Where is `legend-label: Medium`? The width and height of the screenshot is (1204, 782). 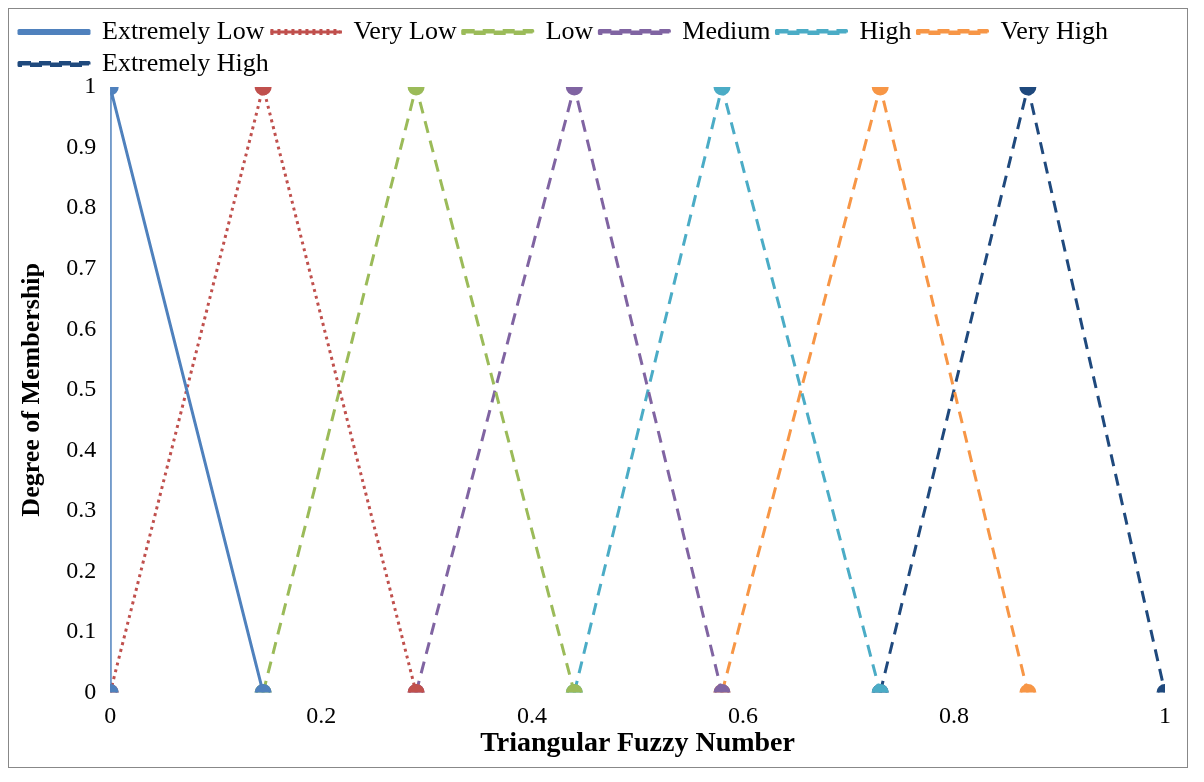
legend-label: Medium is located at coordinates (726, 30).